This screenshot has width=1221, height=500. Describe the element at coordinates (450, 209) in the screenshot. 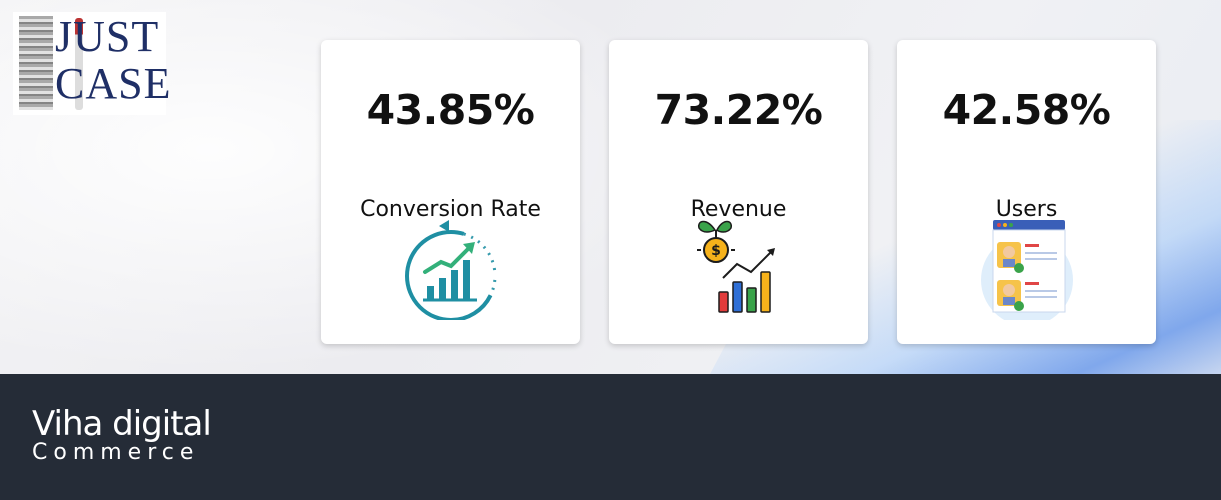

I see `stat-label: Conversion Rate` at that location.